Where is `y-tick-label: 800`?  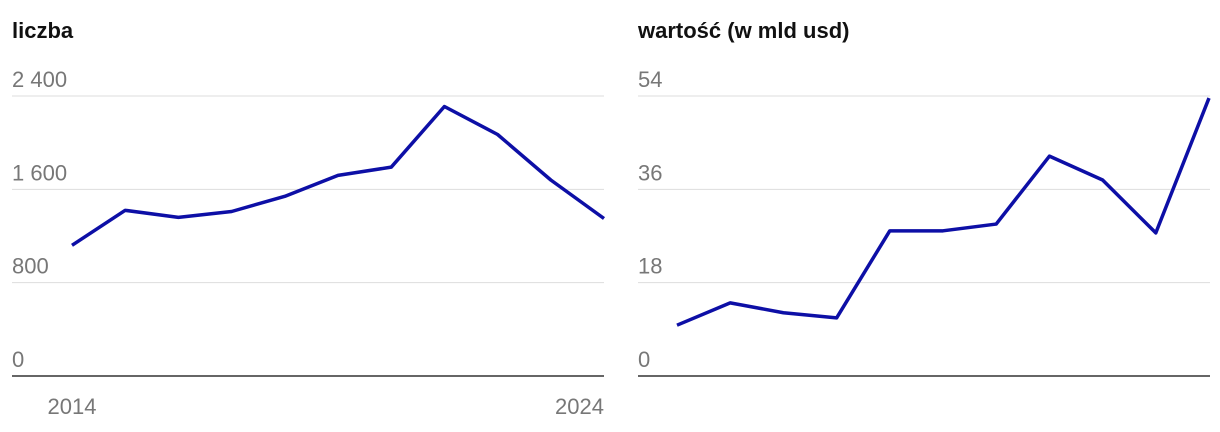
y-tick-label: 800 is located at coordinates (30, 266).